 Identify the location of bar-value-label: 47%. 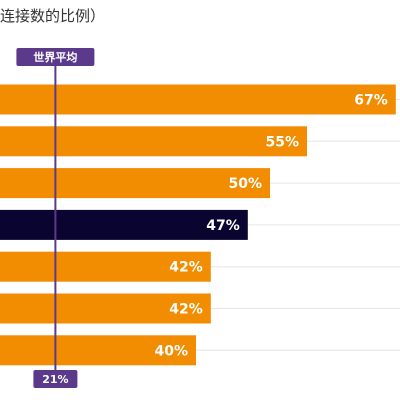
(223, 226).